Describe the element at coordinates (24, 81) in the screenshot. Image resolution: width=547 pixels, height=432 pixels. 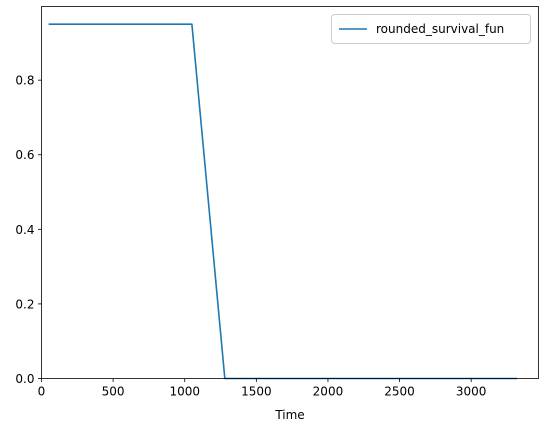
I see `y-tick-label: 0.8` at that location.